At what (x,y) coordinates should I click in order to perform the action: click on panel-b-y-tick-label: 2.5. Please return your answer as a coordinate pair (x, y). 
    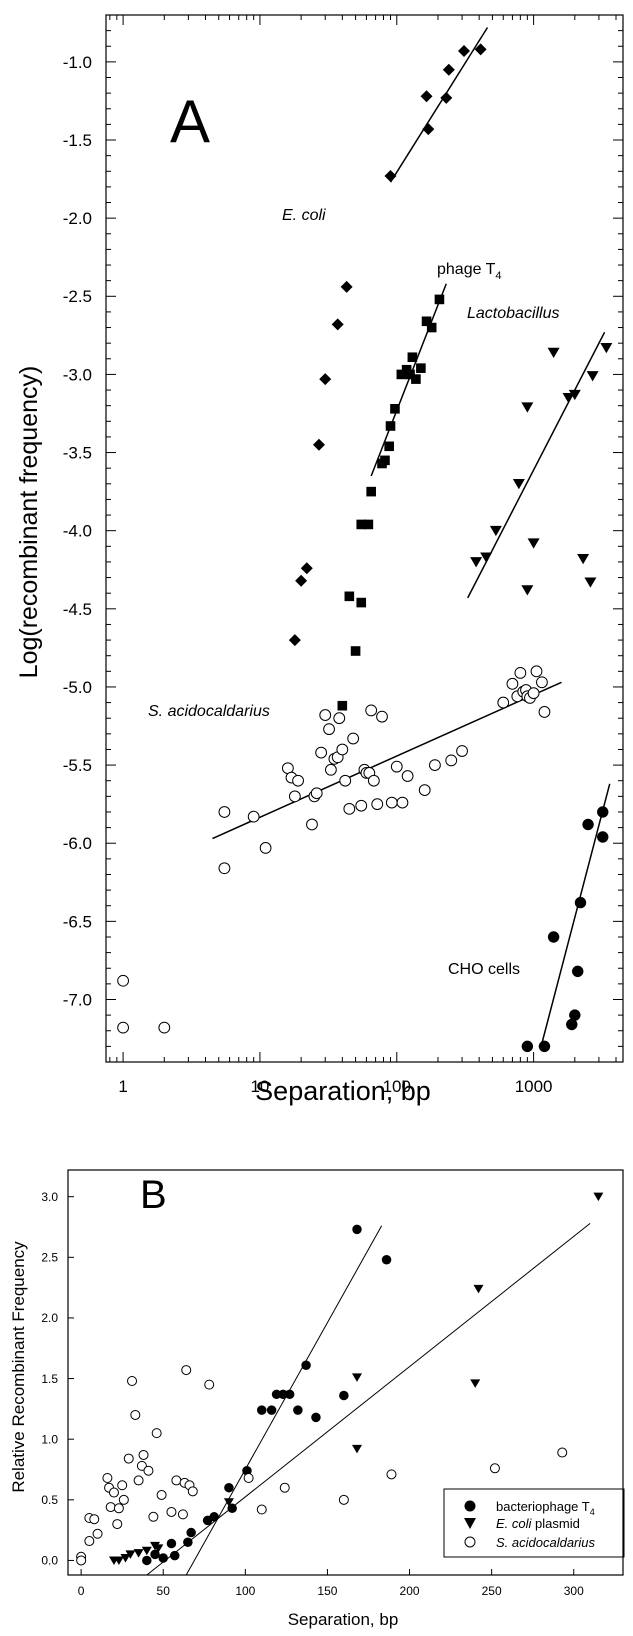
    Looking at the image, I should click on (49, 1258).